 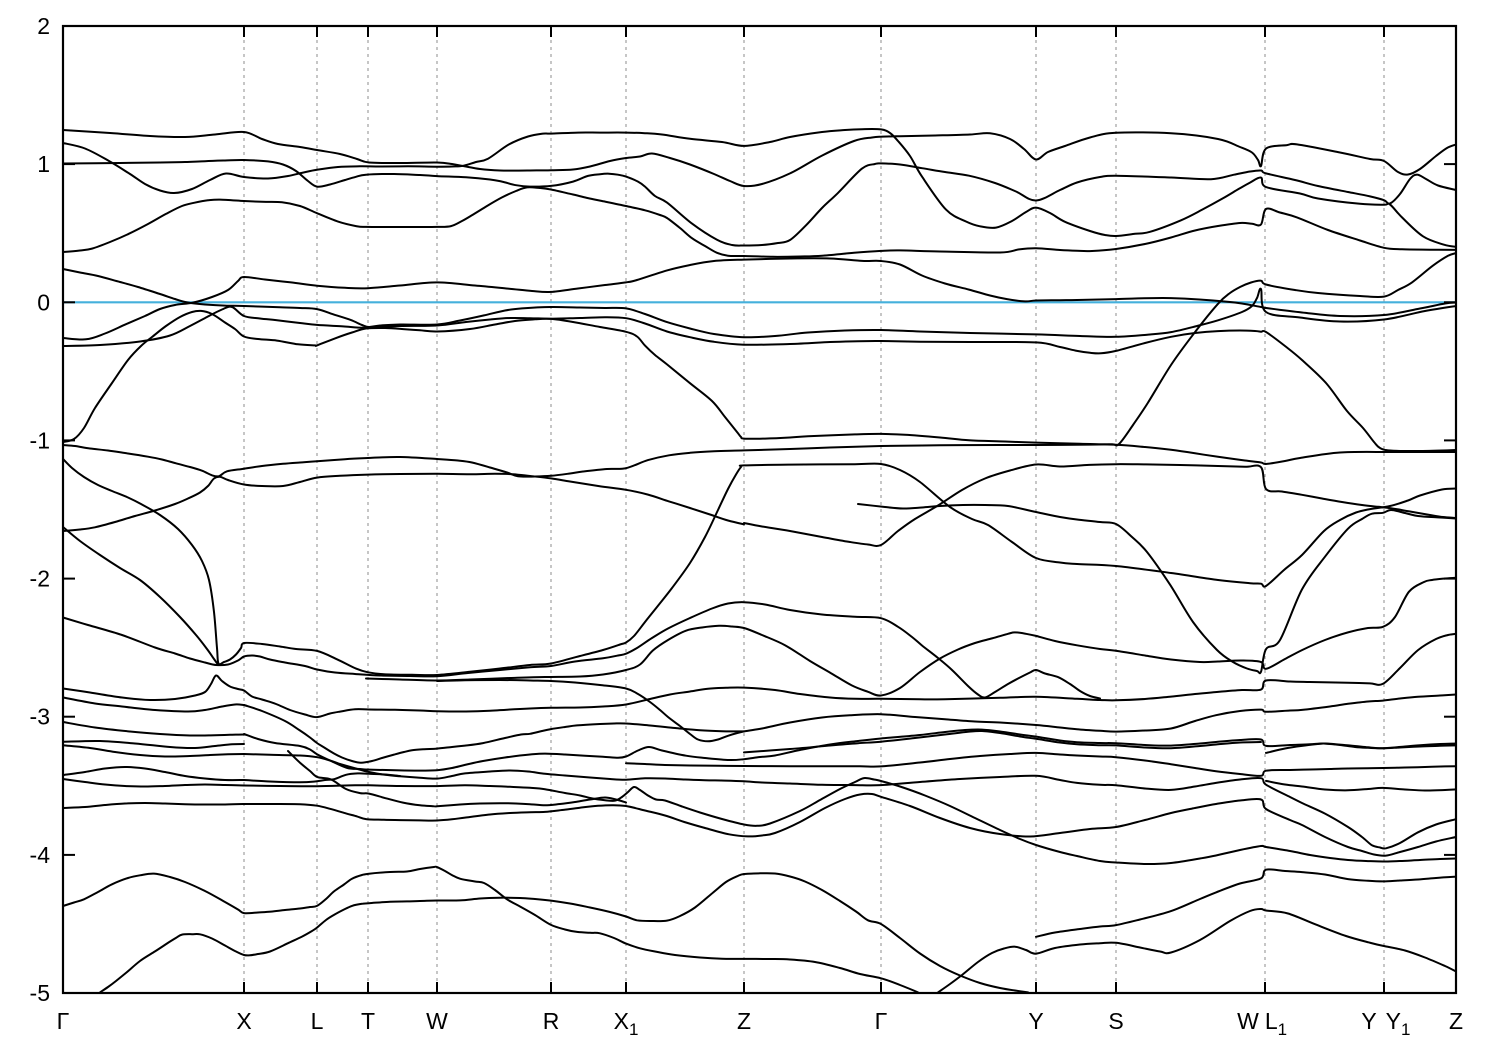 What do you see at coordinates (40, 579) in the screenshot?
I see `svg-text: -2` at bounding box center [40, 579].